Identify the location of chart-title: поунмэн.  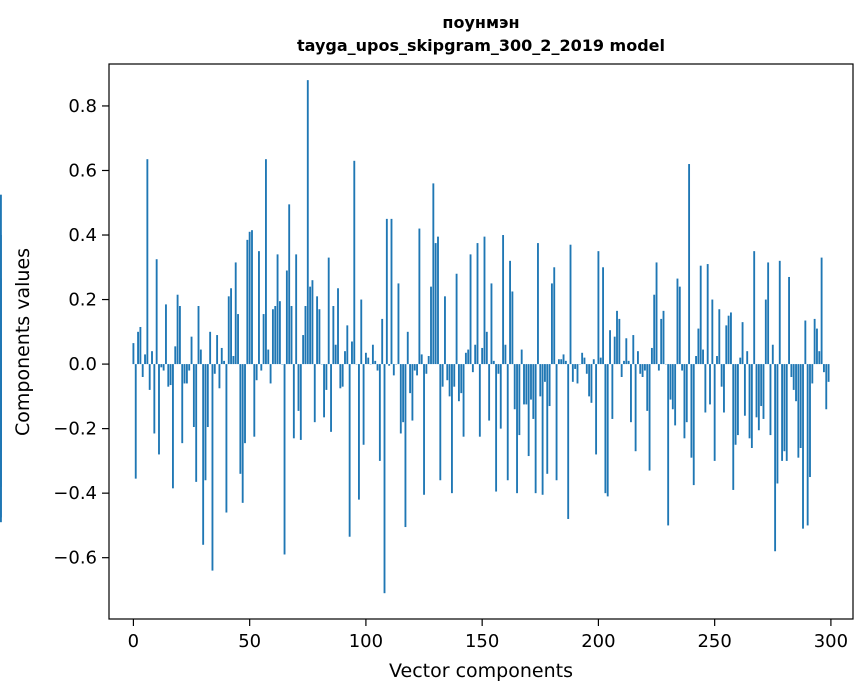
(480, 22).